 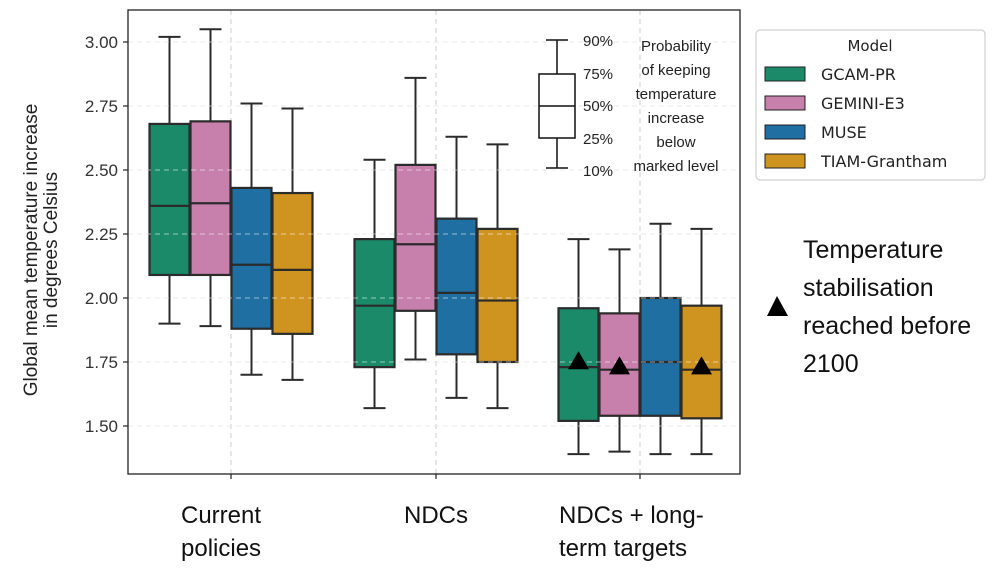 I want to click on legend-item-tiam-grantham: TIAM-Grantham, so click(x=855, y=161).